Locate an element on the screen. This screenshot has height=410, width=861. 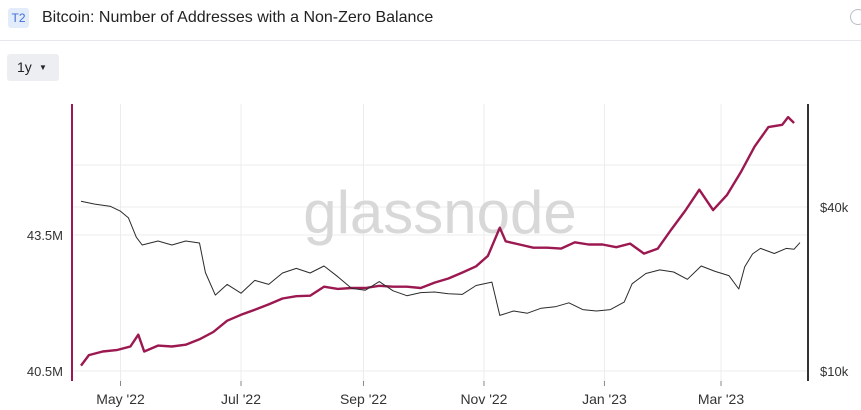
caret-down-icon: ▼ is located at coordinates (43, 67).